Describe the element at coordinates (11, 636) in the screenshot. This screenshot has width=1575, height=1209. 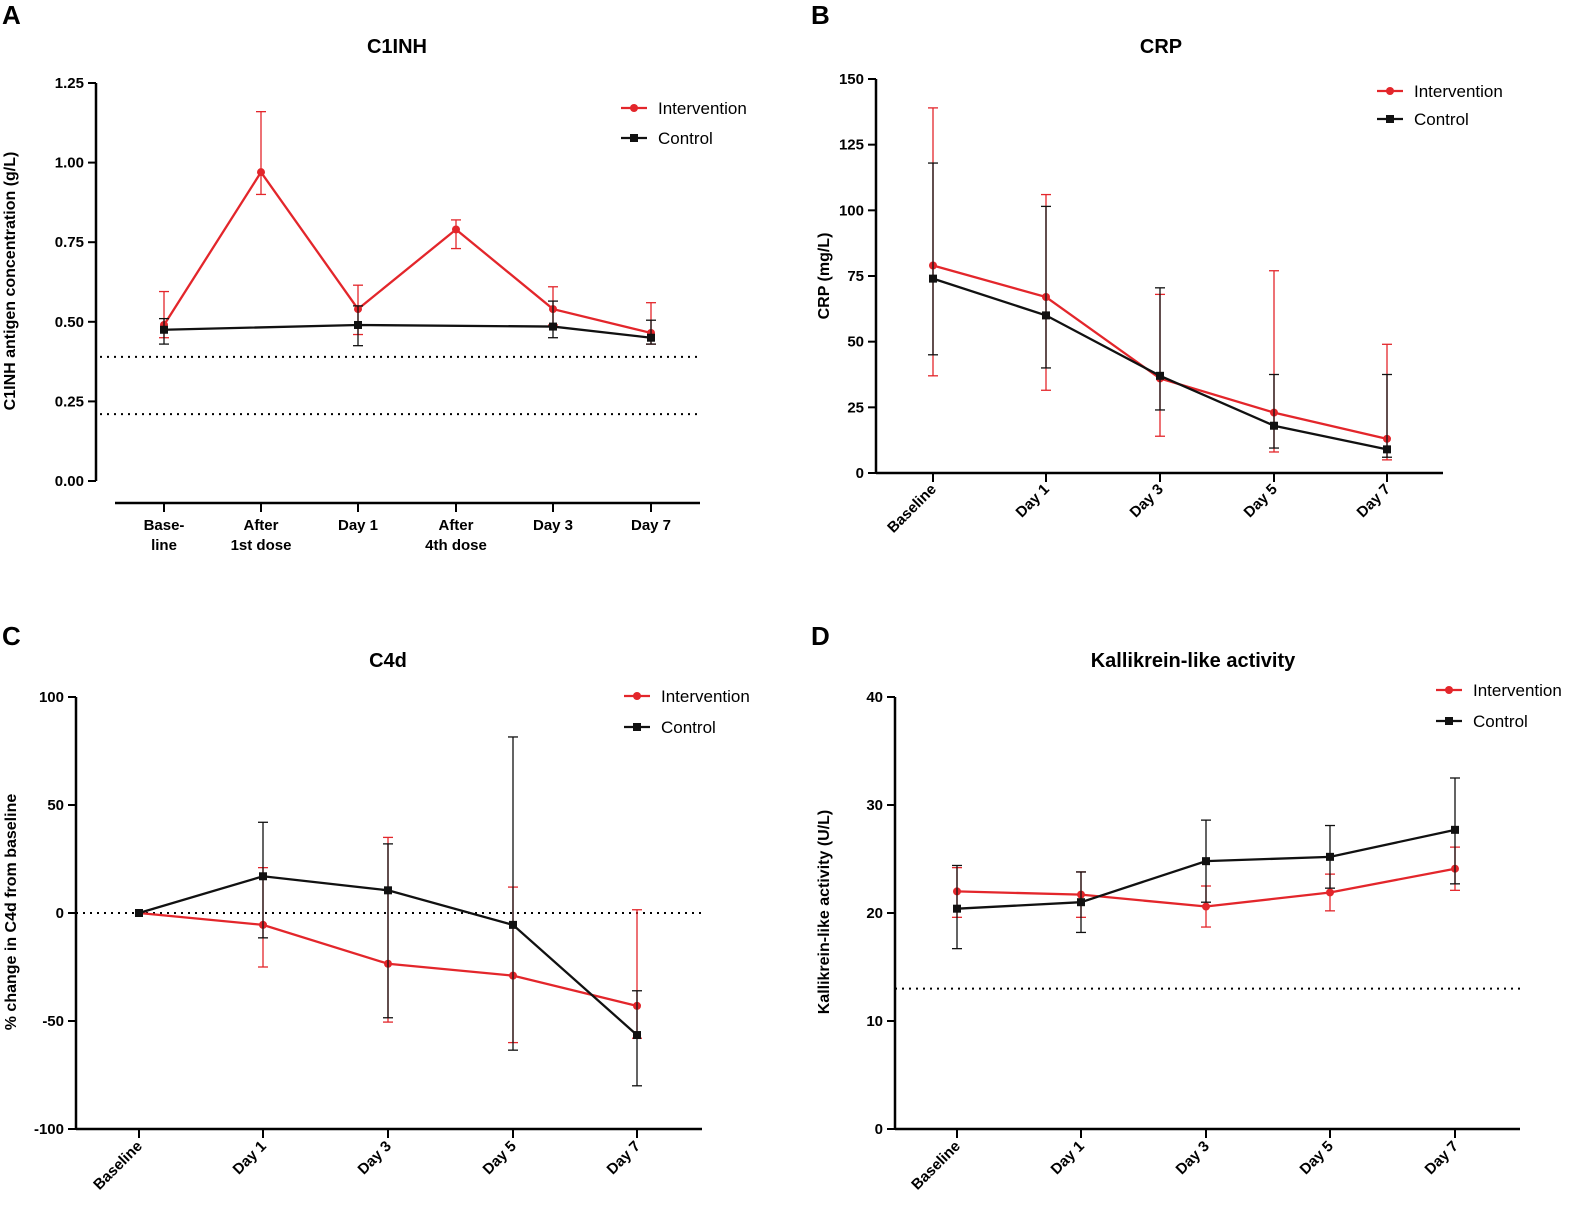
I see `panel-letter-c: C` at that location.